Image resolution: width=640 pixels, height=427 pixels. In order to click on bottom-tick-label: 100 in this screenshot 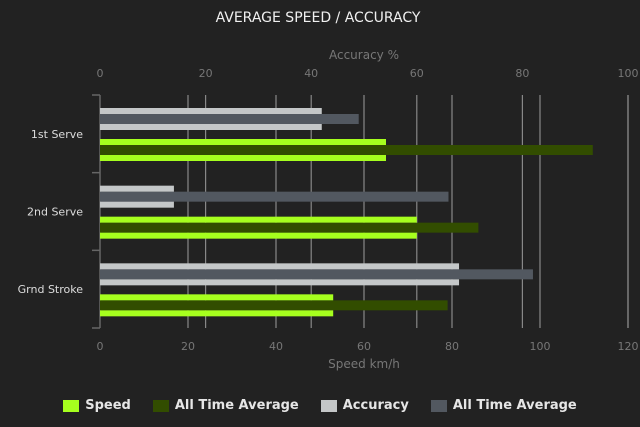, I will do `click(540, 346)`.